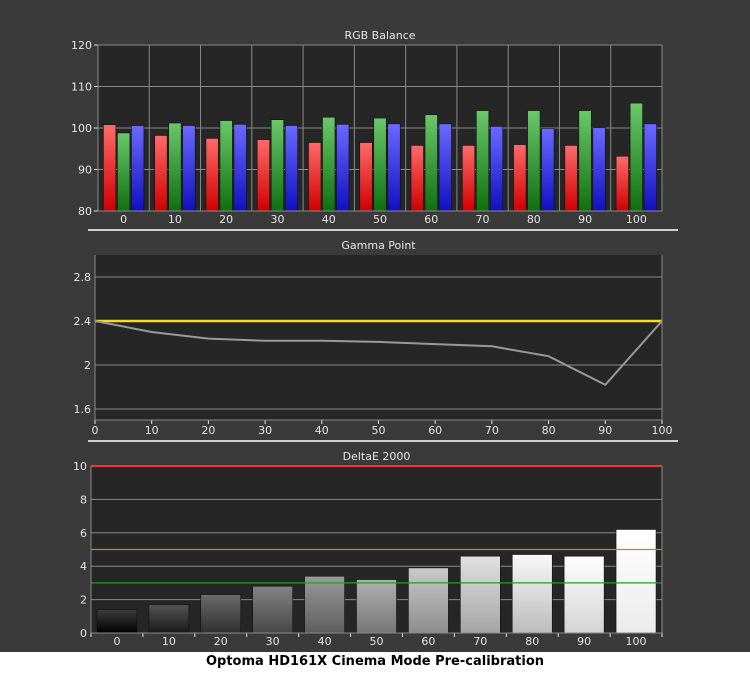  What do you see at coordinates (428, 641) in the screenshot?
I see `deltae-xtick-label: 60` at bounding box center [428, 641].